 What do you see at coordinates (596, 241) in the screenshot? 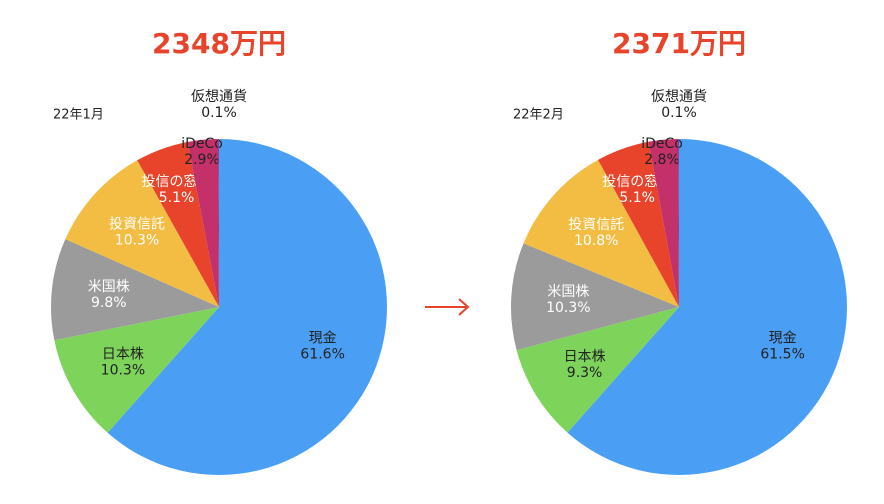
I see `slice-value-label: 10.8%` at bounding box center [596, 241].